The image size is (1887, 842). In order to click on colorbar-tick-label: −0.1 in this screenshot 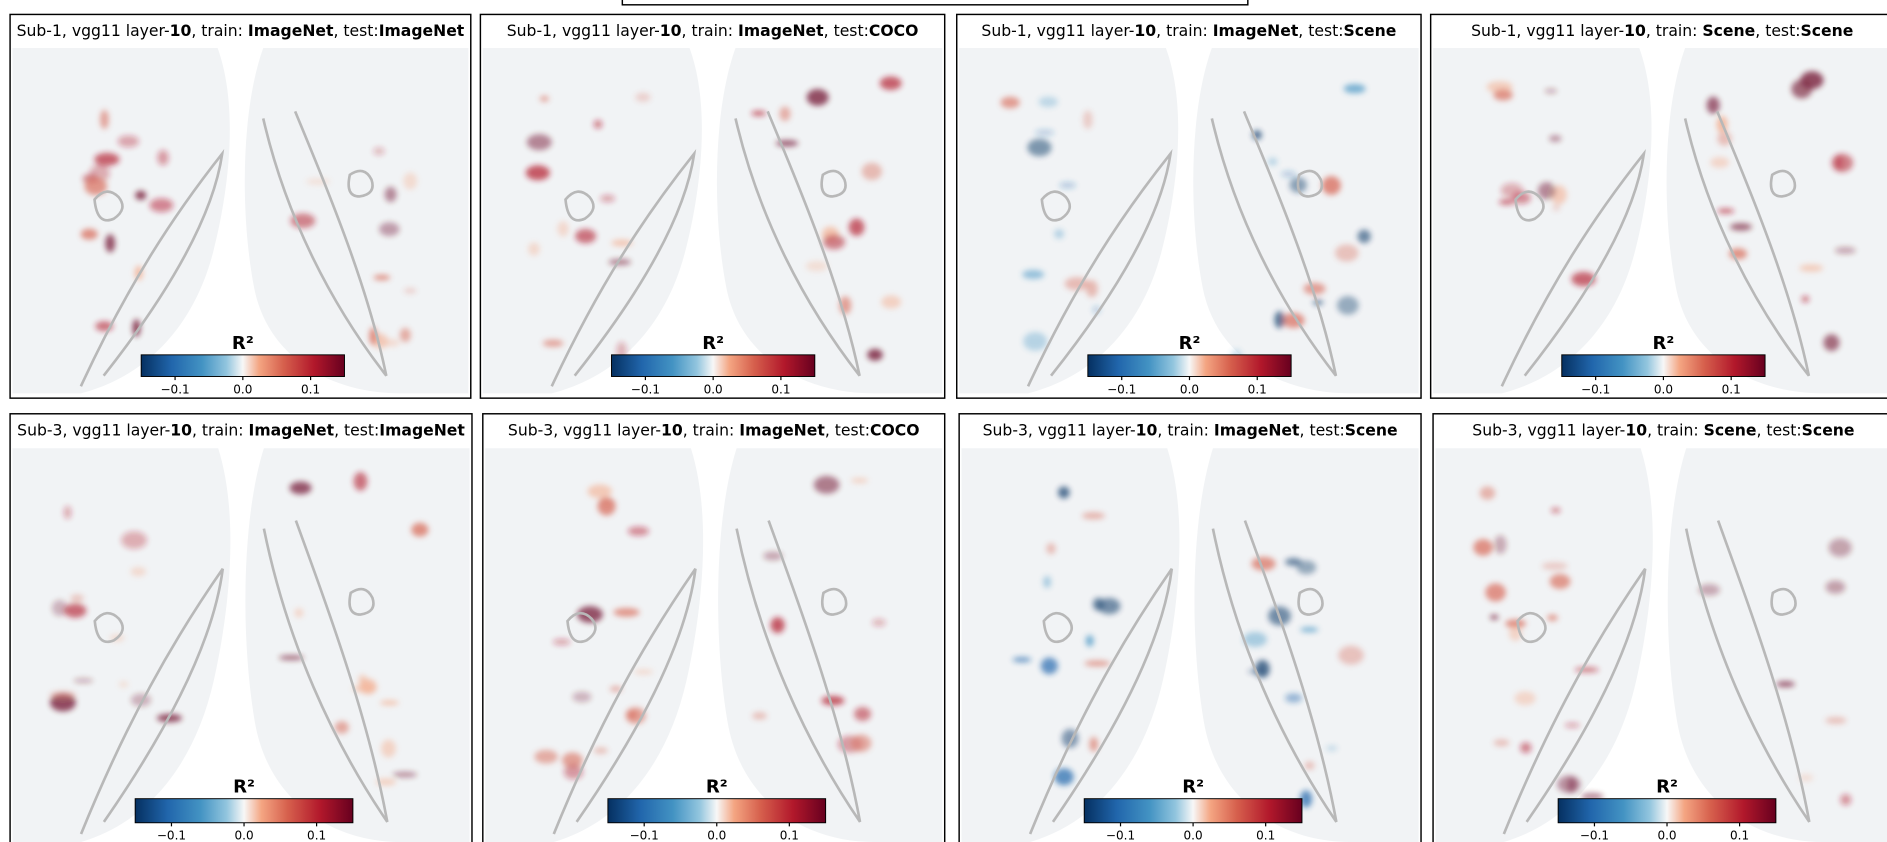, I will do `click(1121, 389)`.